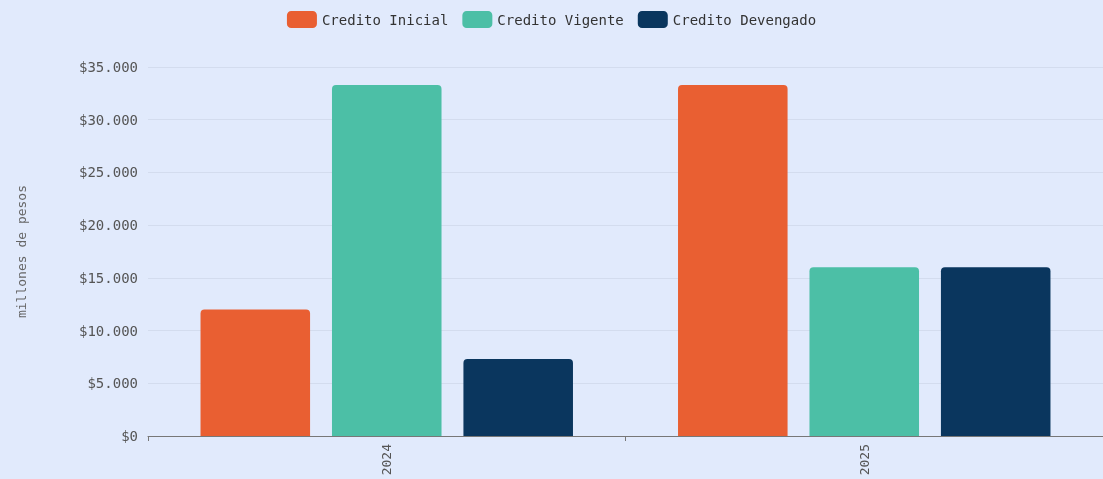 The height and width of the screenshot is (479, 1103). Describe the element at coordinates (744, 19) in the screenshot. I see `legend-label: Credito Devengado` at that location.